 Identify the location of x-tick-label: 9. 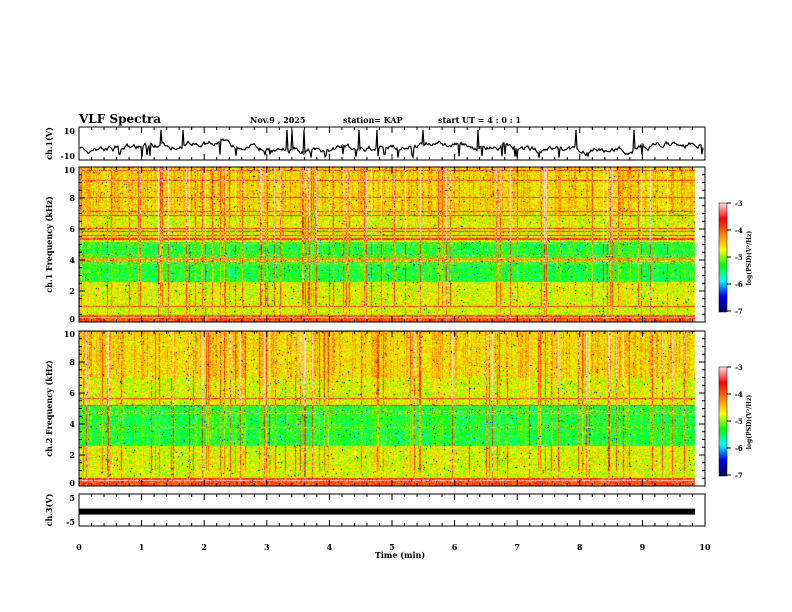
(643, 547).